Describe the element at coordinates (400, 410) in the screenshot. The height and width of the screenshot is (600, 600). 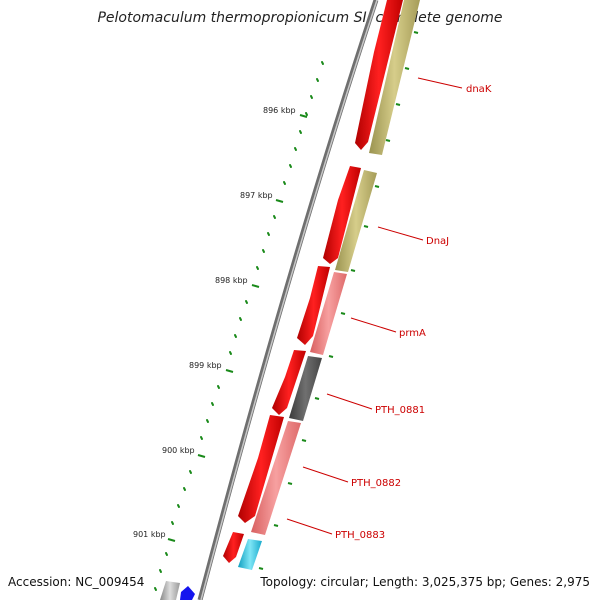
I see `gene-label-pth0881: PTH_0881` at that location.